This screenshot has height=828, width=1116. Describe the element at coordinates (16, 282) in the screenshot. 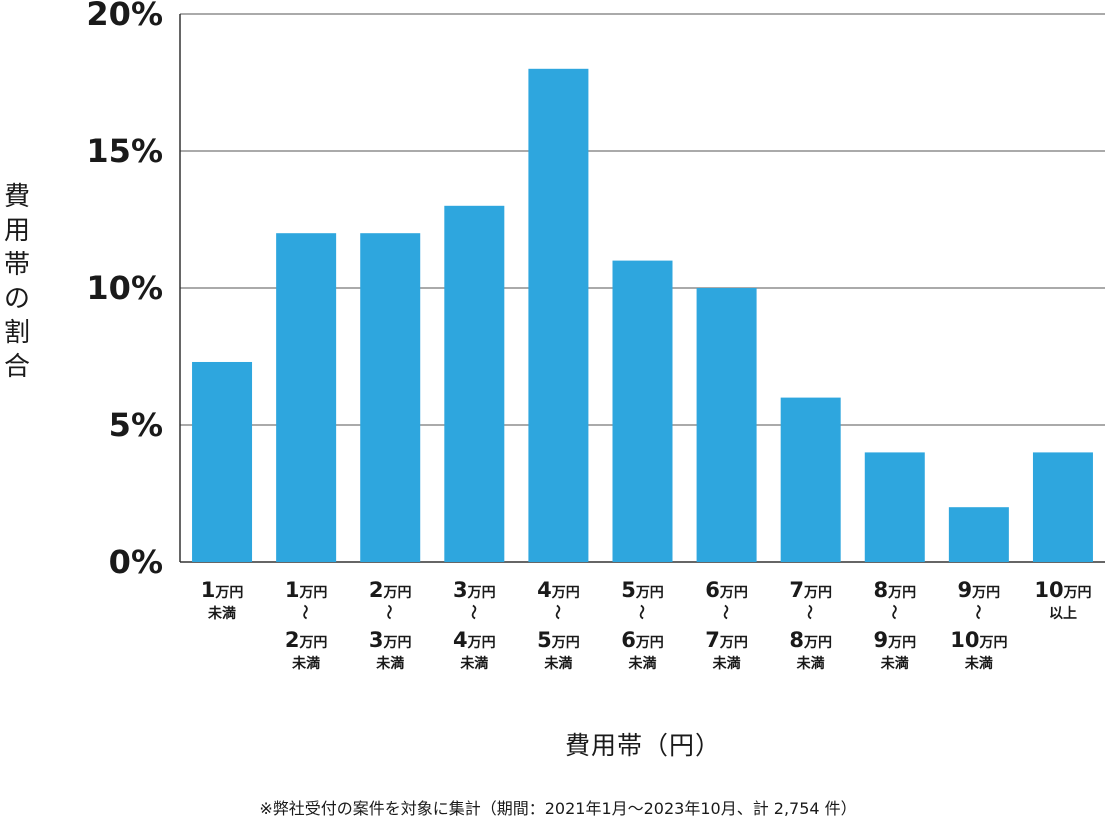

I see `y-axis-label: 費用帯の割合` at that location.